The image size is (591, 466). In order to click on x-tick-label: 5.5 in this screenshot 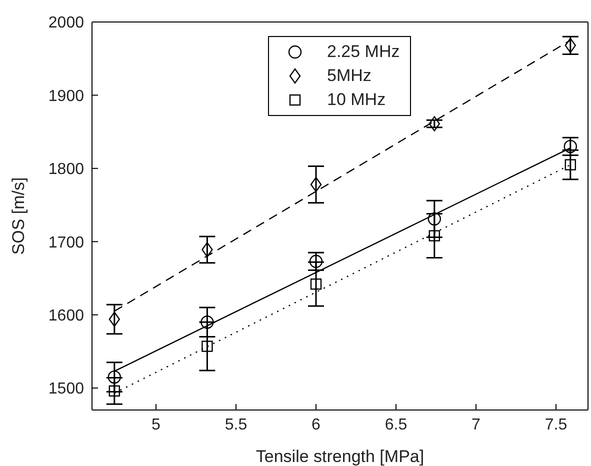, I will do `click(236, 425)`.